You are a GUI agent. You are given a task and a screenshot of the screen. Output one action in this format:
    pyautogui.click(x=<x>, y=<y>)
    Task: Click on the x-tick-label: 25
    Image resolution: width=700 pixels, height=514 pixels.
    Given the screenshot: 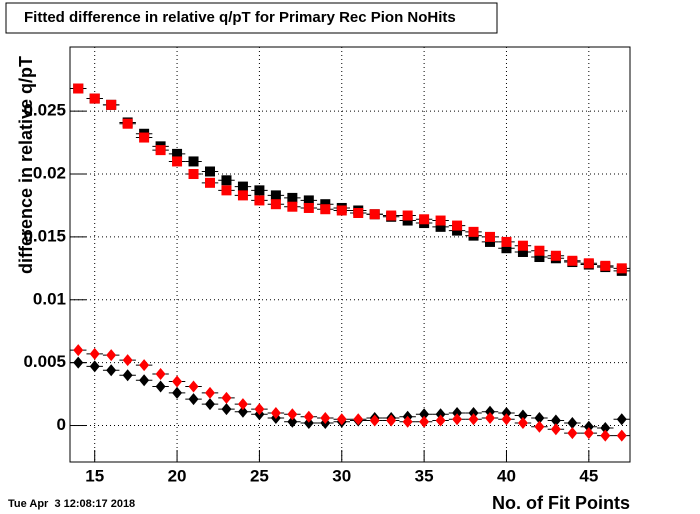 What is the action you would take?
    pyautogui.click(x=259, y=475)
    